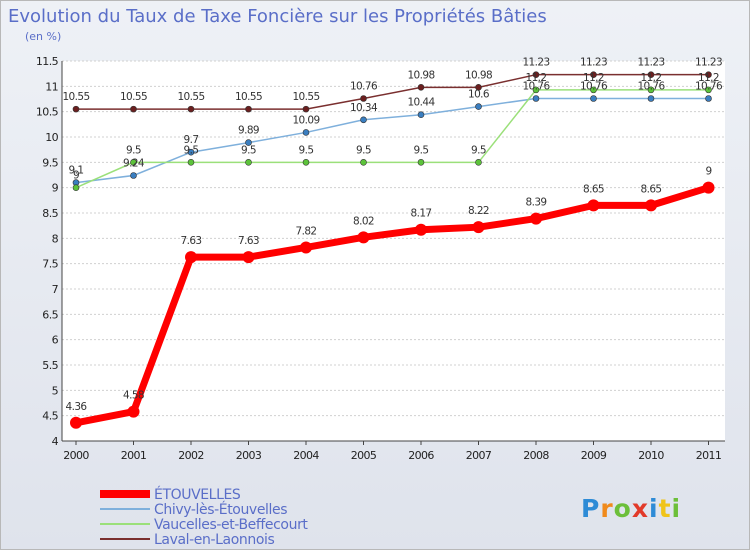 The width and height of the screenshot is (750, 550). Describe the element at coordinates (421, 103) in the screenshot. I see `data-label-chivy-les-etouvelles: 10.44` at that location.